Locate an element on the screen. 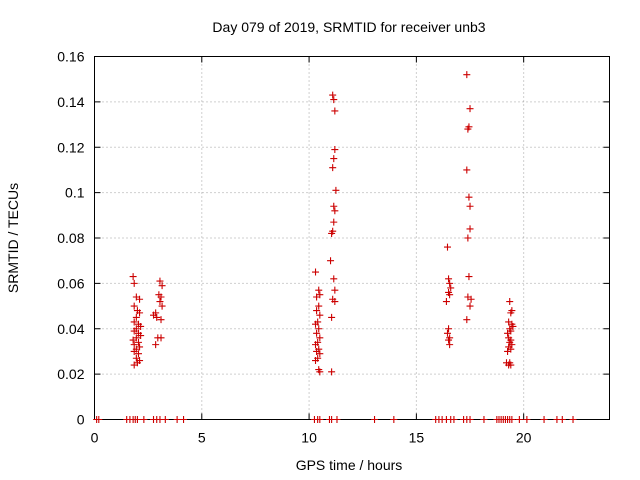 This screenshot has width=640, height=480. y-tick-label: 0.16 is located at coordinates (70, 57).